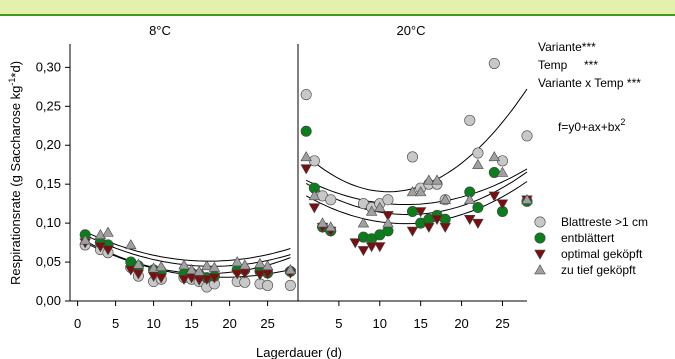 The image size is (675, 359). Describe the element at coordinates (77, 323) in the screenshot. I see `x-tick-label: 0` at that location.